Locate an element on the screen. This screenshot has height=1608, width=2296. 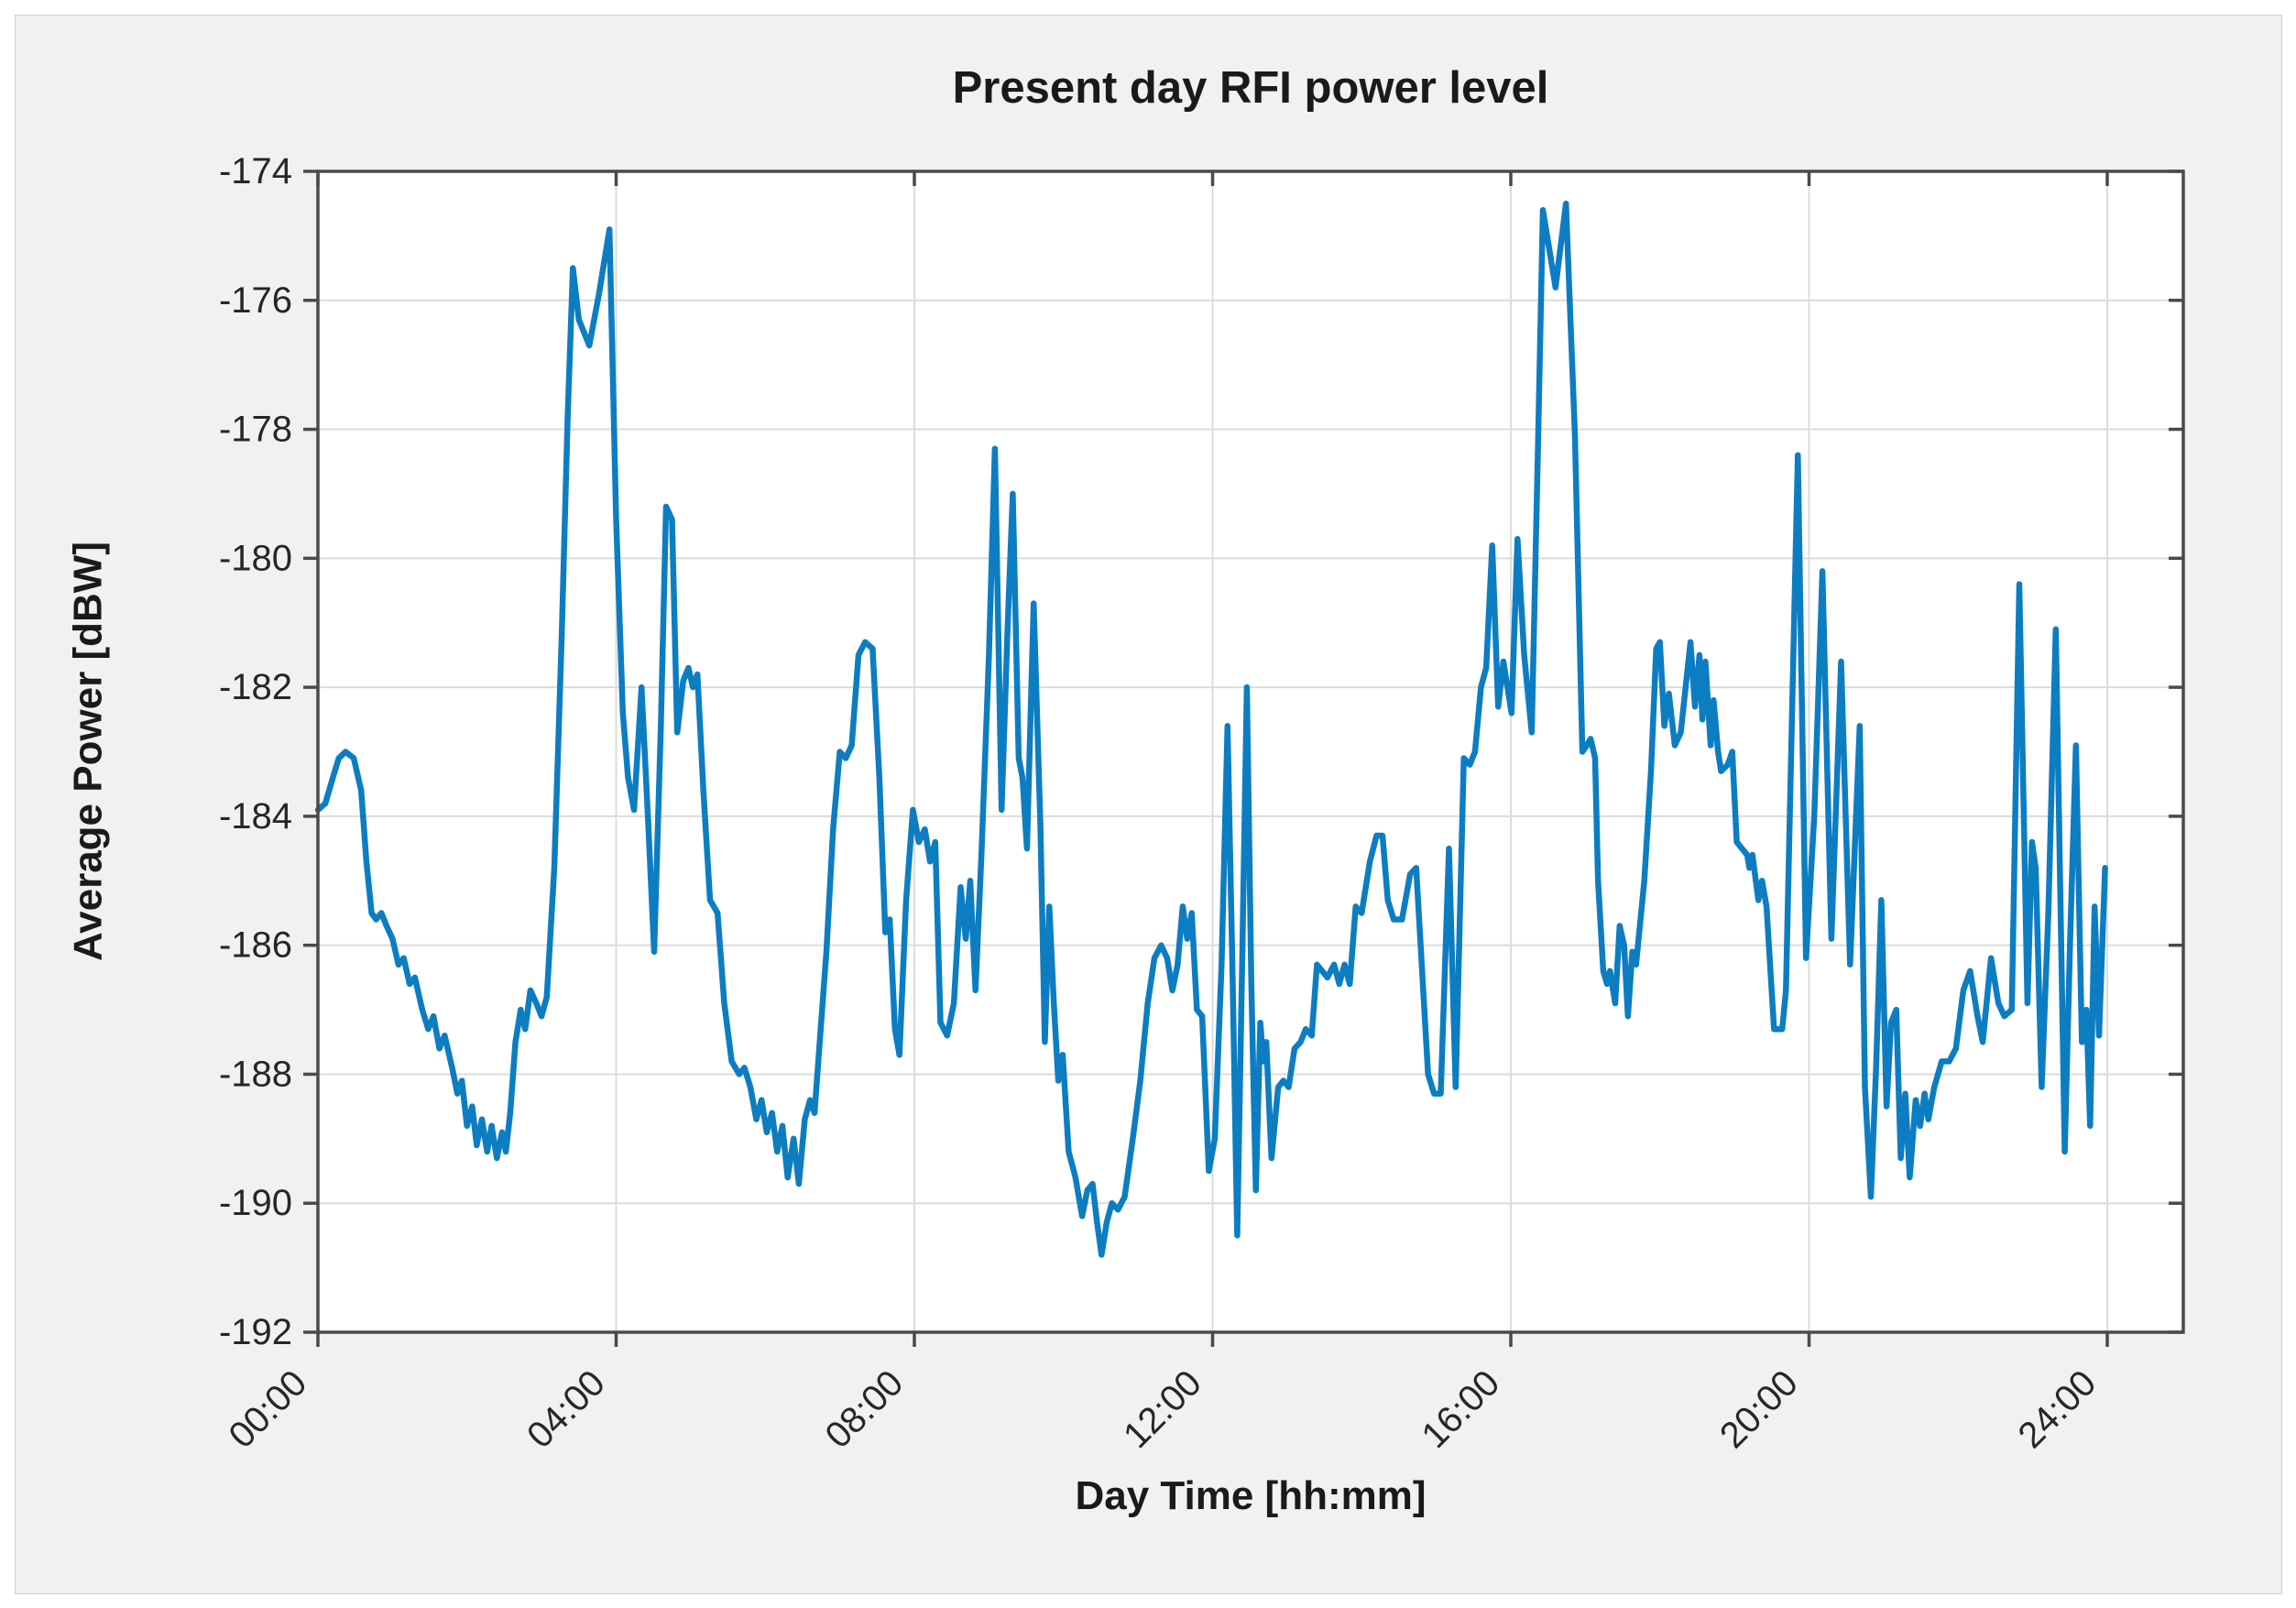
x-tick-label: 16:00 is located at coordinates (1460, 1409).